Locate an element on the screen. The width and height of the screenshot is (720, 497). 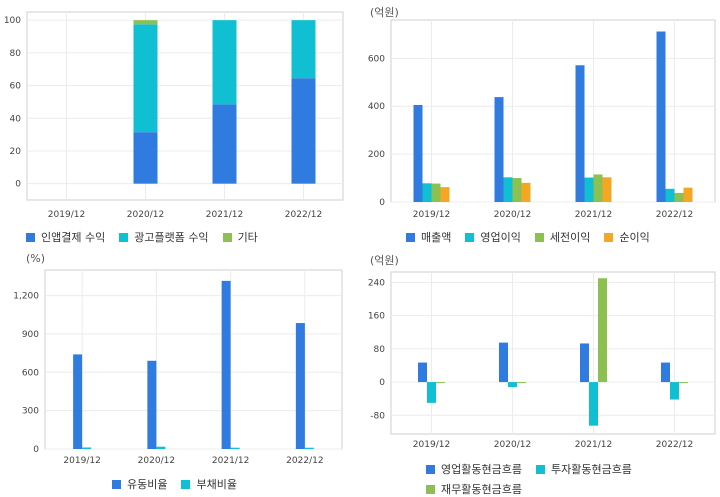
legend-item: 매출액 is located at coordinates (428, 237).